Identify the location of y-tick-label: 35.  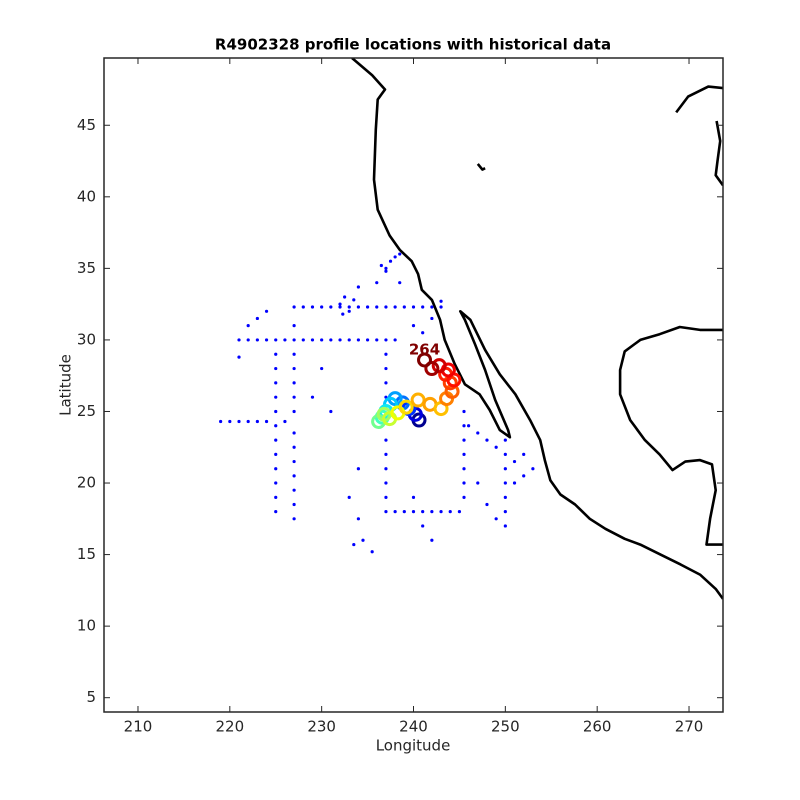
(86, 268).